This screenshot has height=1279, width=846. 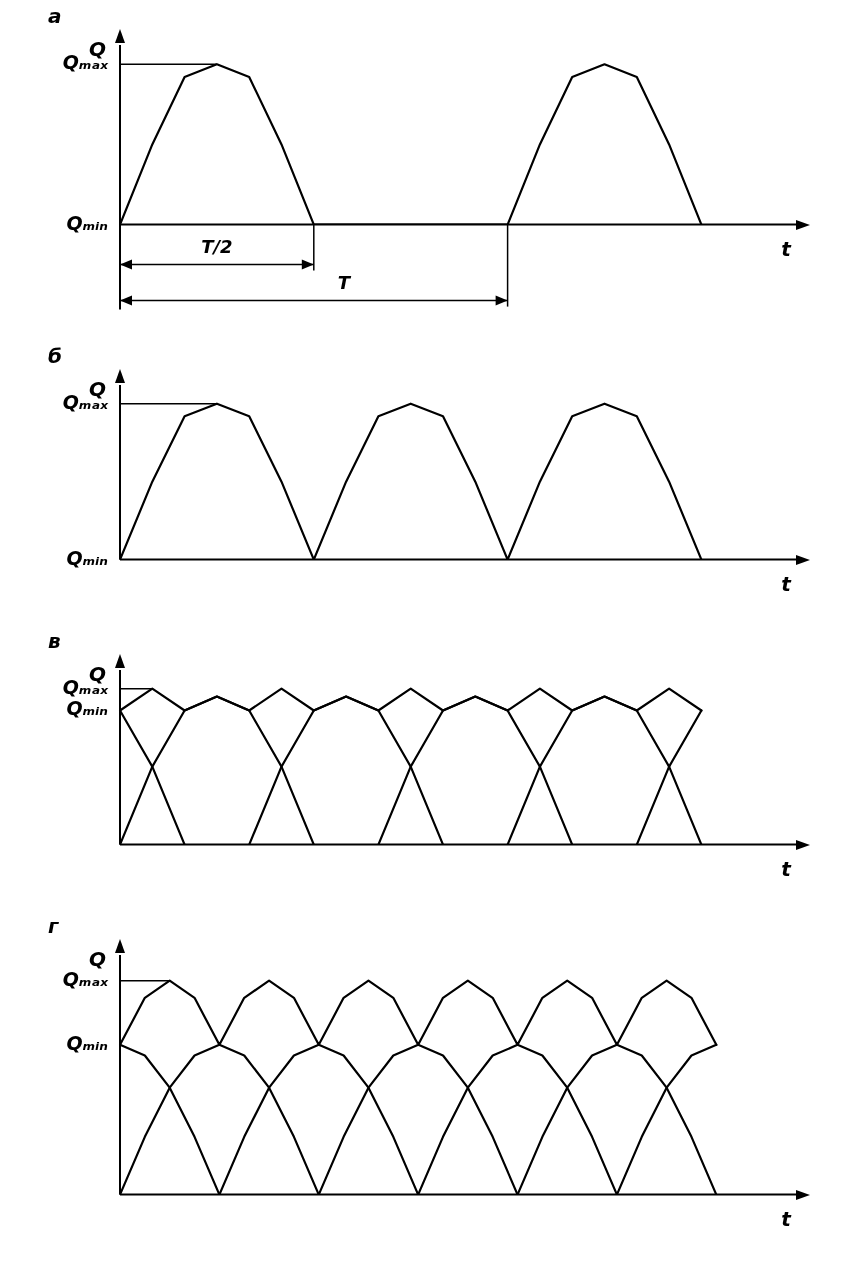 I want to click on chart-title: а, so click(x=55, y=16).